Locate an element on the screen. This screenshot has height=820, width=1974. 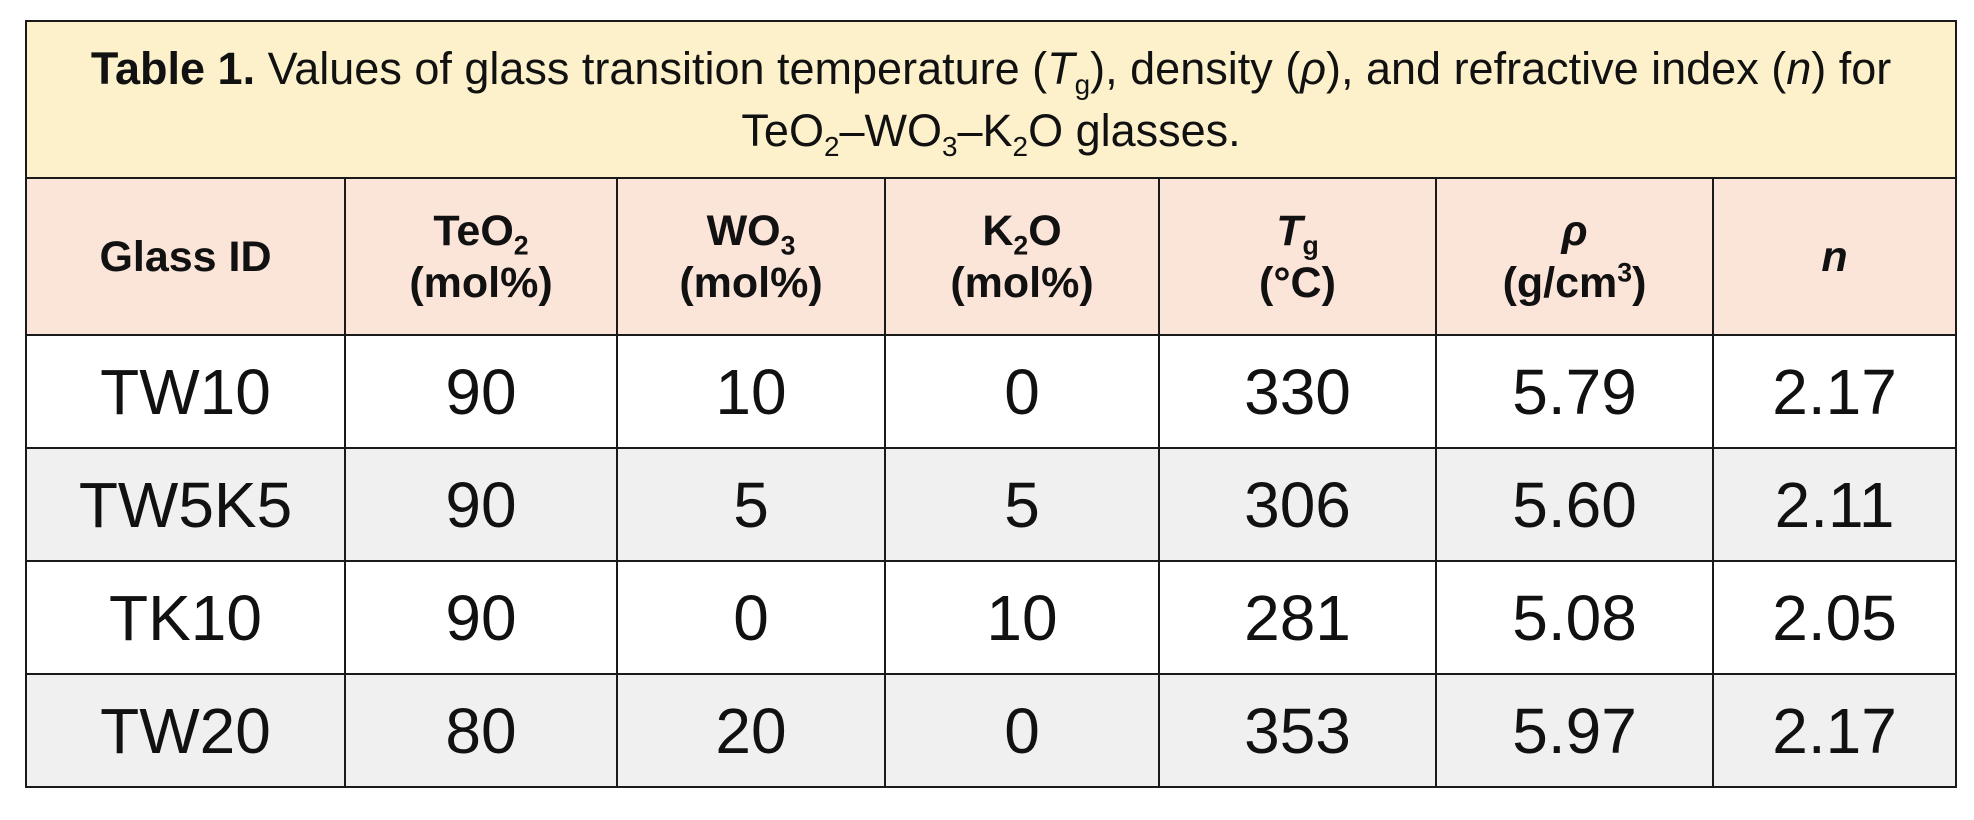
table-cell: 306 is located at coordinates (1297, 504).